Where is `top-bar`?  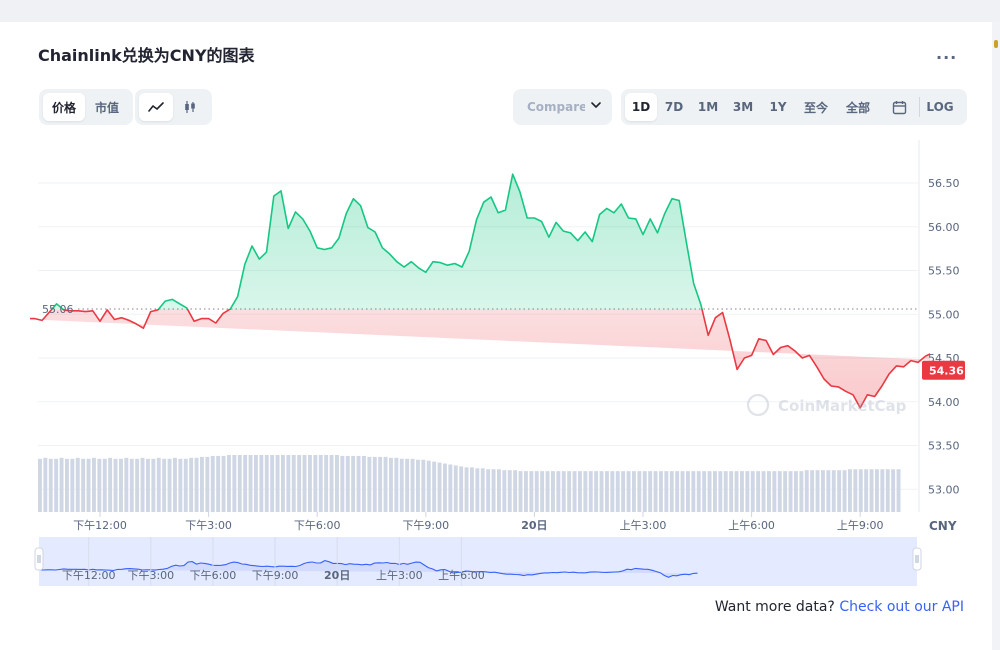 top-bar is located at coordinates (500, 11).